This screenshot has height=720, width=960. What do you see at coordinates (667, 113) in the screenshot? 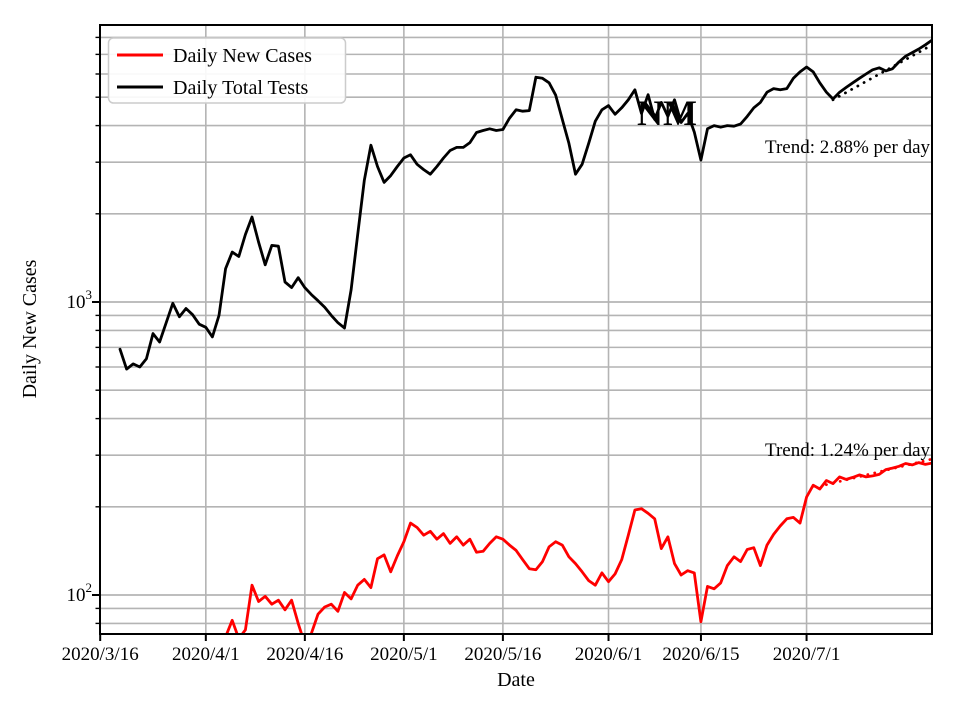
I see `state-annotation: NM` at bounding box center [667, 113].